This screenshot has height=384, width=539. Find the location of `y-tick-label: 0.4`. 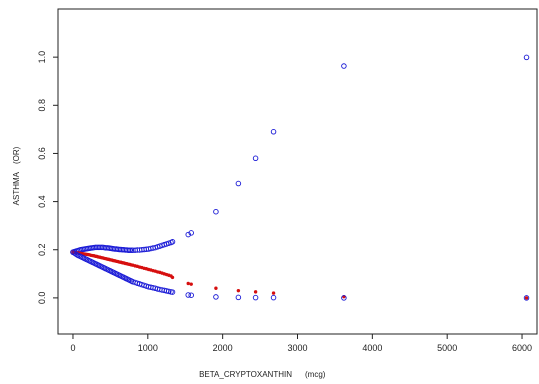

y-tick-label: 0.4 is located at coordinates (42, 201).